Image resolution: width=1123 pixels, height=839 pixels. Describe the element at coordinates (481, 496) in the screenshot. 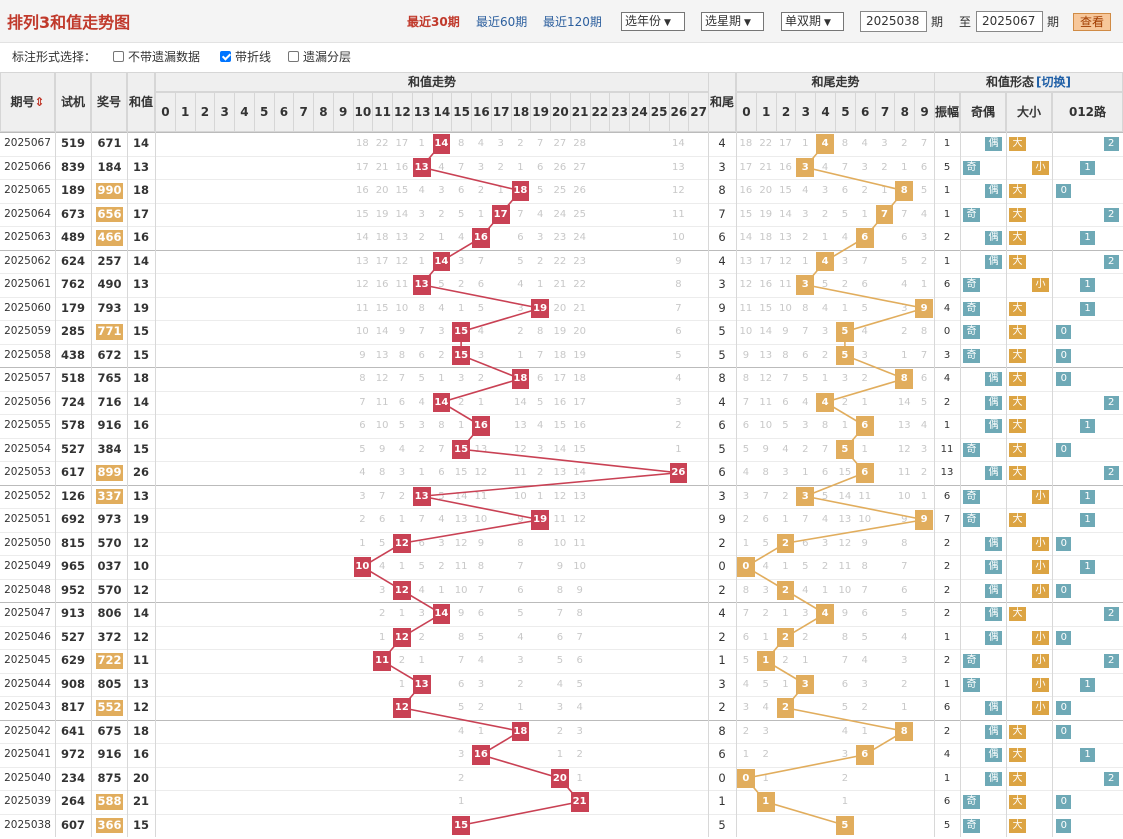

I see `omission-cell: 11` at that location.